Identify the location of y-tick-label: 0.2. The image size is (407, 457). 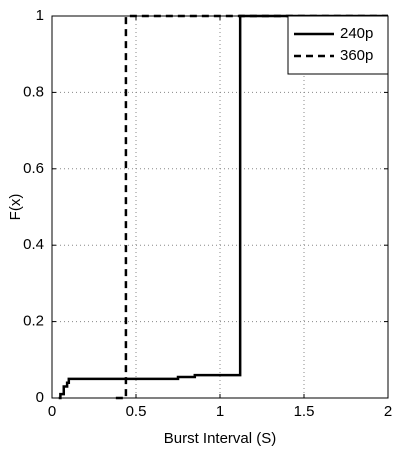
(33, 321).